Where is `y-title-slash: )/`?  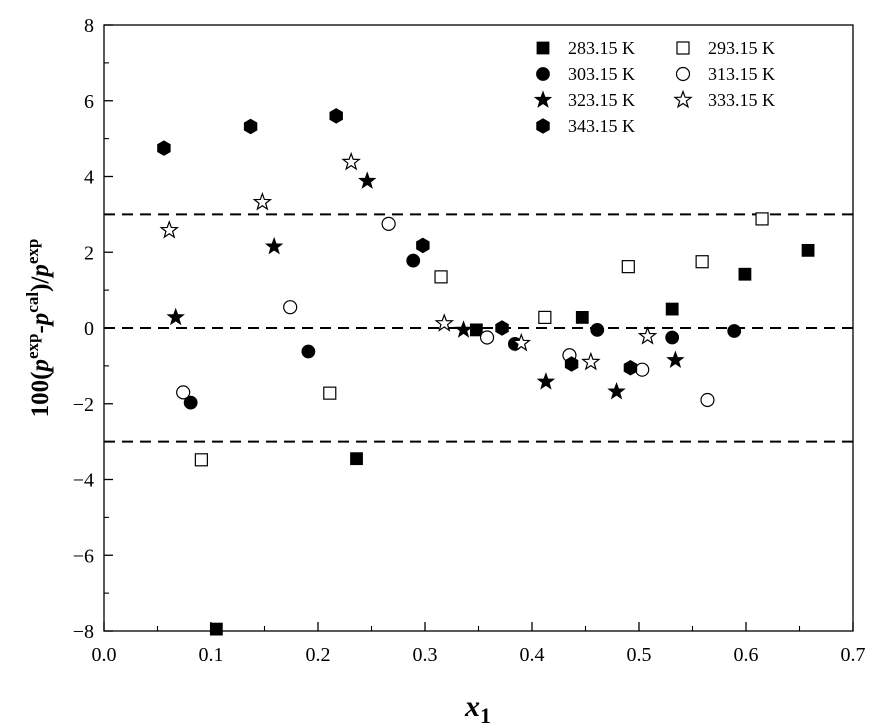
y-title-slash: )/ is located at coordinates (40, 284).